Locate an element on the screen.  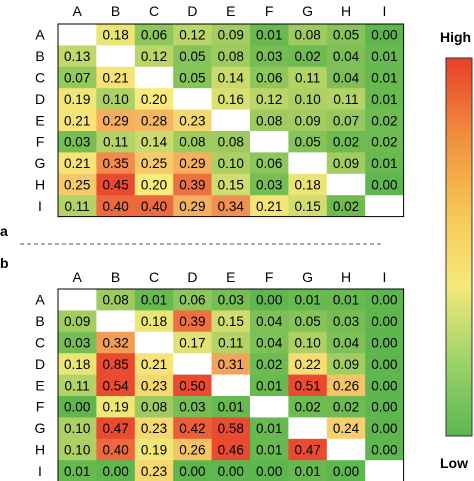
cell-value-label: 0.14 is located at coordinates (231, 78).